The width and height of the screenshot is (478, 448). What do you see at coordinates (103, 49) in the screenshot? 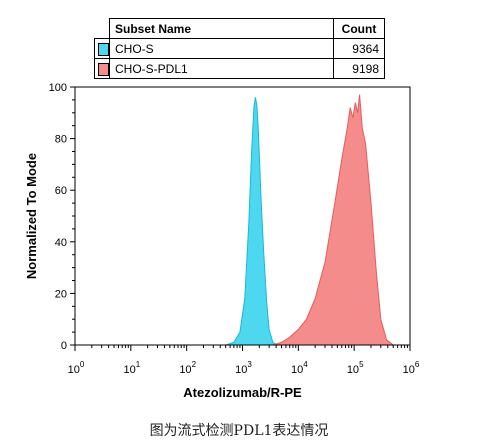
I see `legend-swatch-cho-s` at bounding box center [103, 49].